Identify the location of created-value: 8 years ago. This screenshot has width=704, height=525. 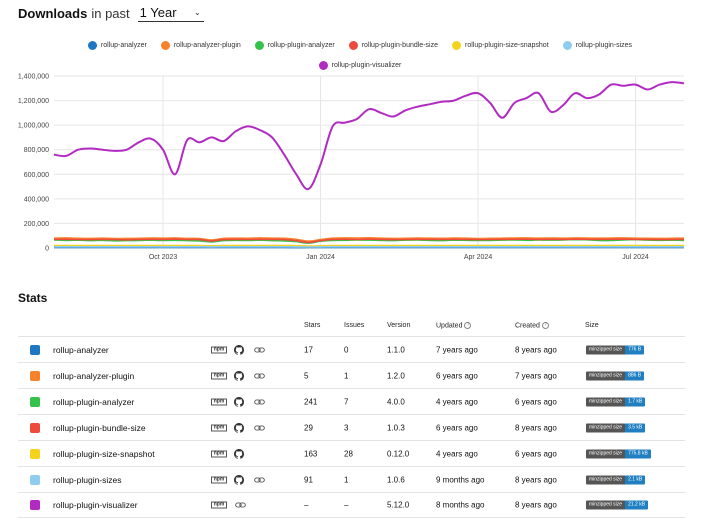
(536, 479).